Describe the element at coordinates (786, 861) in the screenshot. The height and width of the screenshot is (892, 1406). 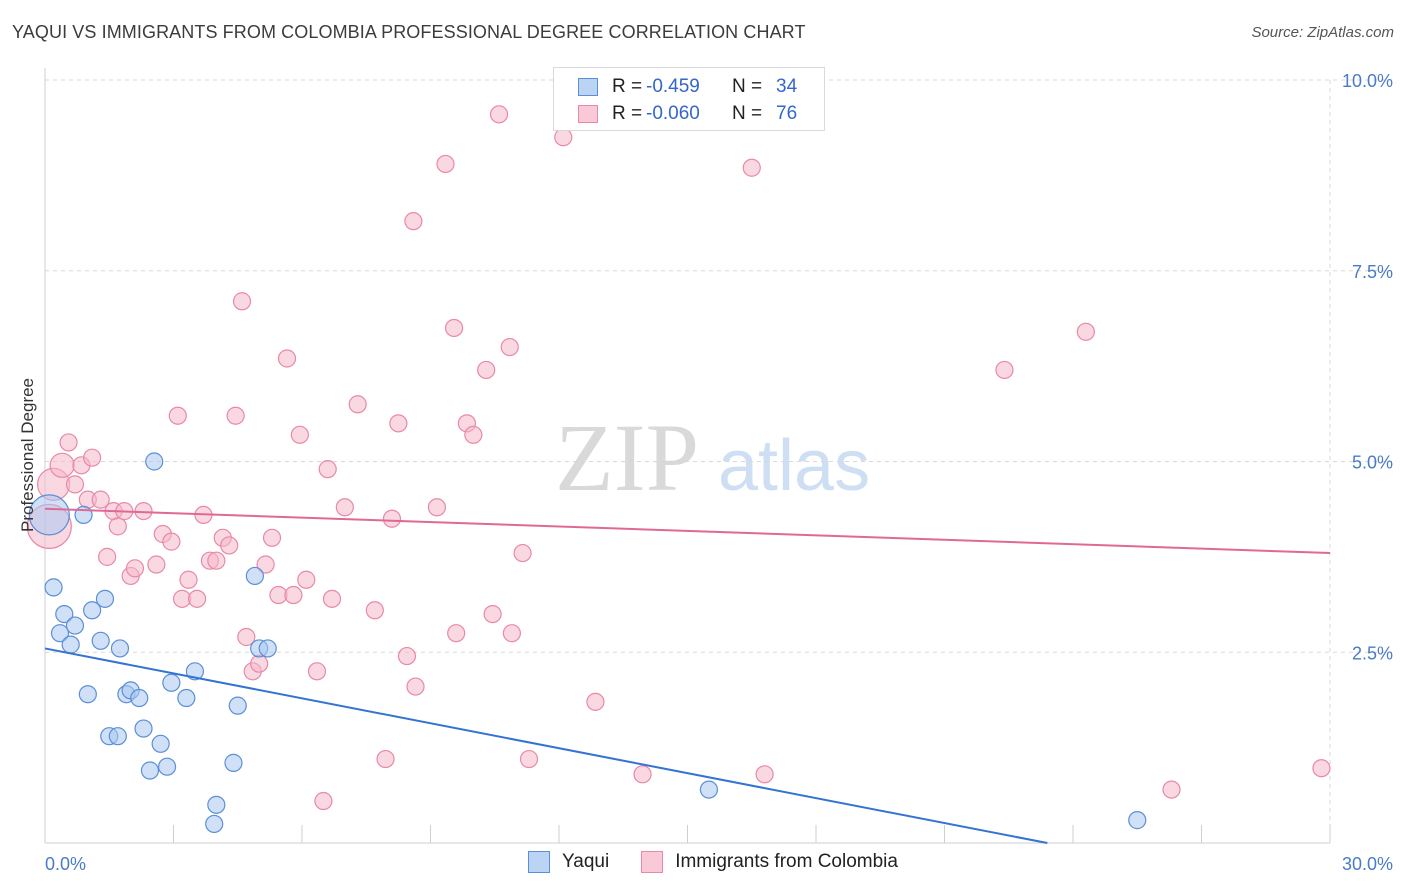
I see `series-legend-label: Immigrants from Colombia` at that location.